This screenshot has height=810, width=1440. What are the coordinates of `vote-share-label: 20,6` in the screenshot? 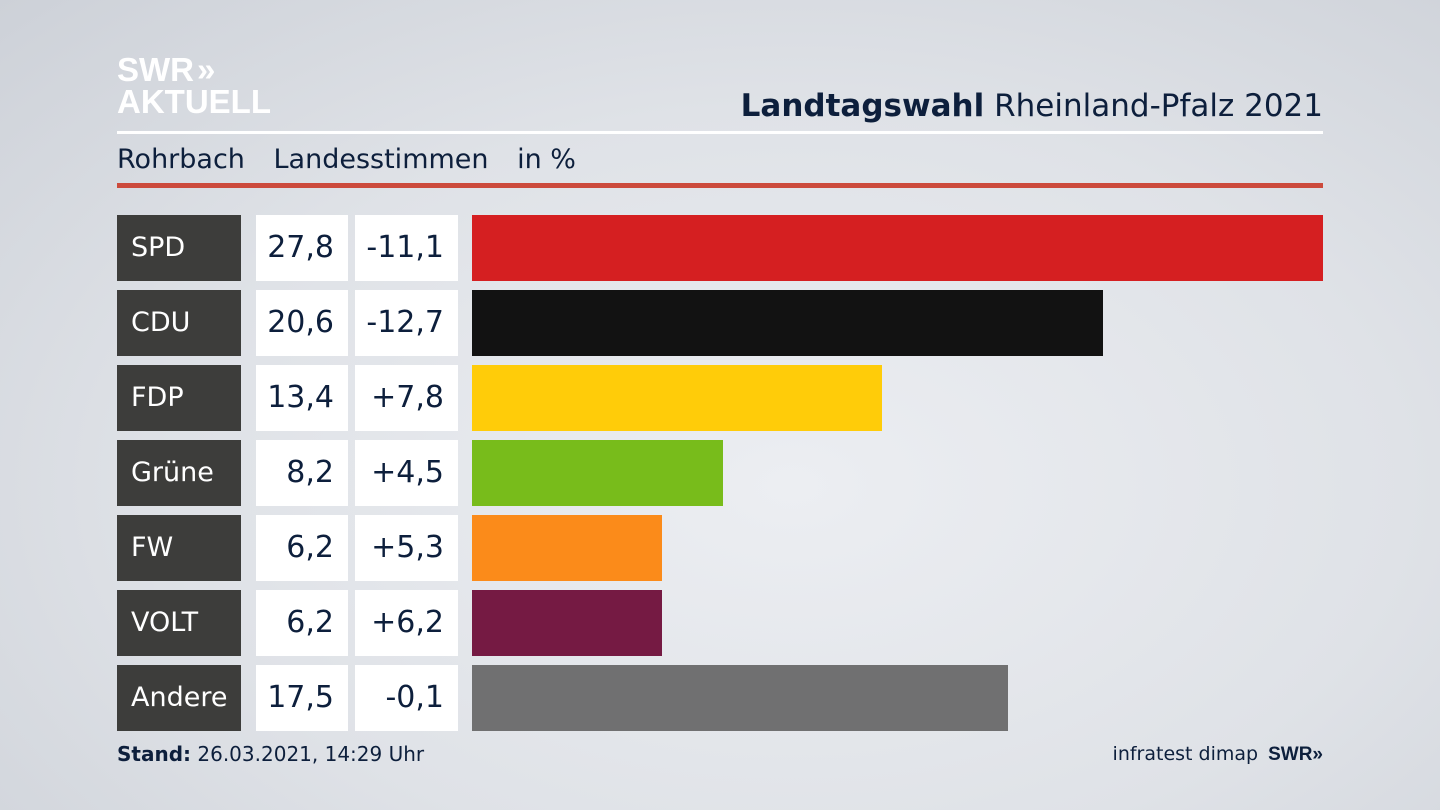 It's located at (302, 323).